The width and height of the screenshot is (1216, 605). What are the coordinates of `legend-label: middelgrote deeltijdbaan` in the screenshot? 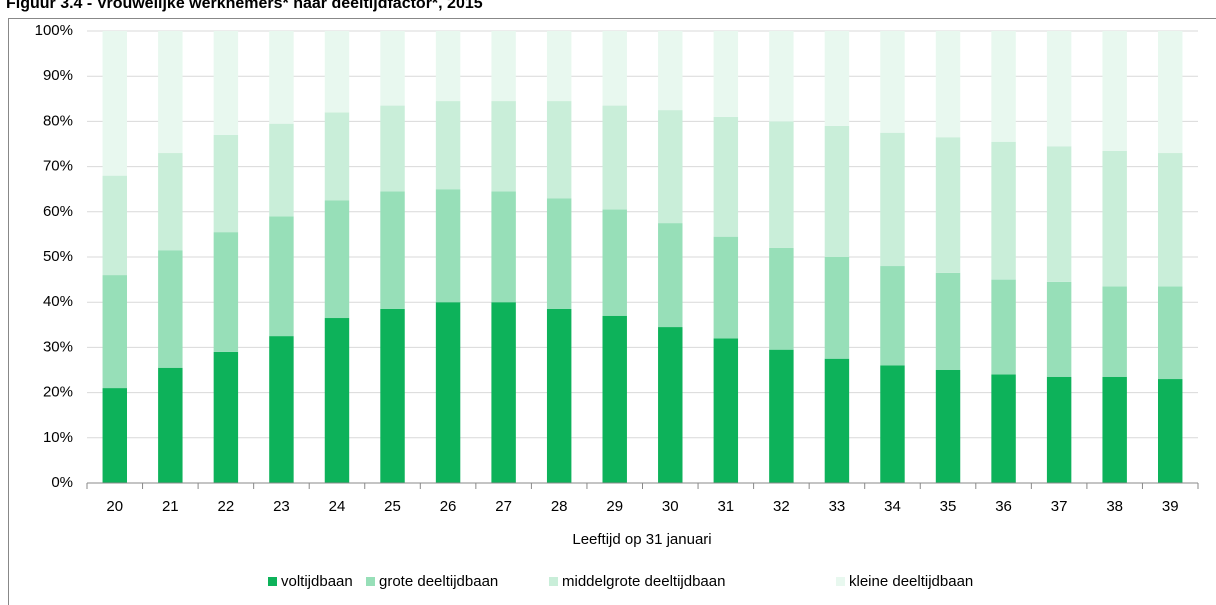 It's located at (643, 581).